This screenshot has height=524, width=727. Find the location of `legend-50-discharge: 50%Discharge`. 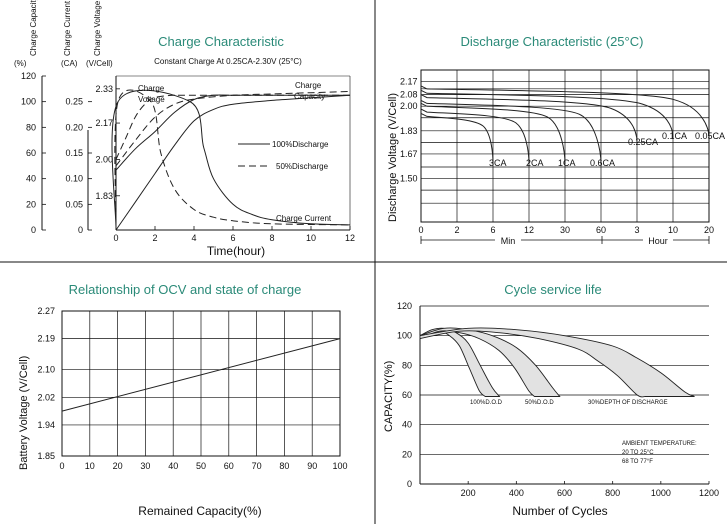

legend-50-discharge: 50%Discharge is located at coordinates (302, 166).